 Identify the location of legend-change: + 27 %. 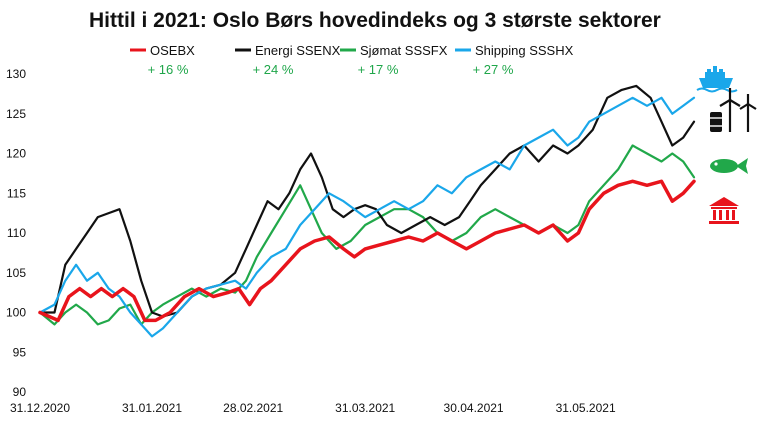
(493, 69).